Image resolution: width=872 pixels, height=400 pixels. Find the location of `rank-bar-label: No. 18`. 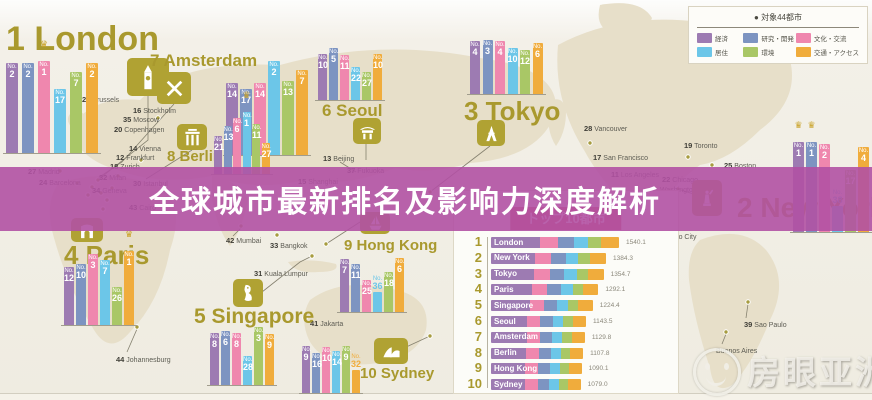

rank-bar-label: No. 18 is located at coordinates (389, 280).